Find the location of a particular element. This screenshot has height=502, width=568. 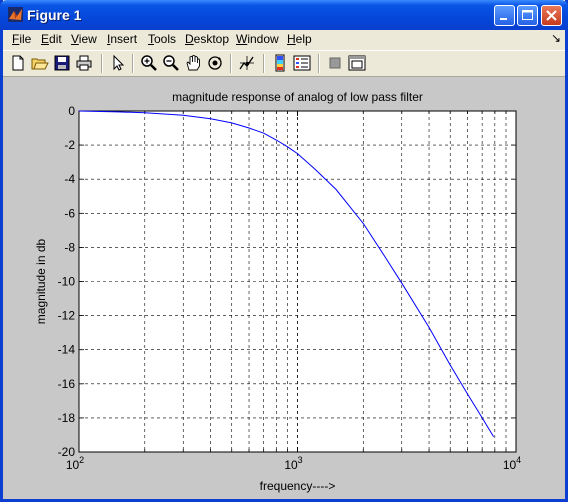

menu-label-rest: esktop is located at coordinates (211, 39).